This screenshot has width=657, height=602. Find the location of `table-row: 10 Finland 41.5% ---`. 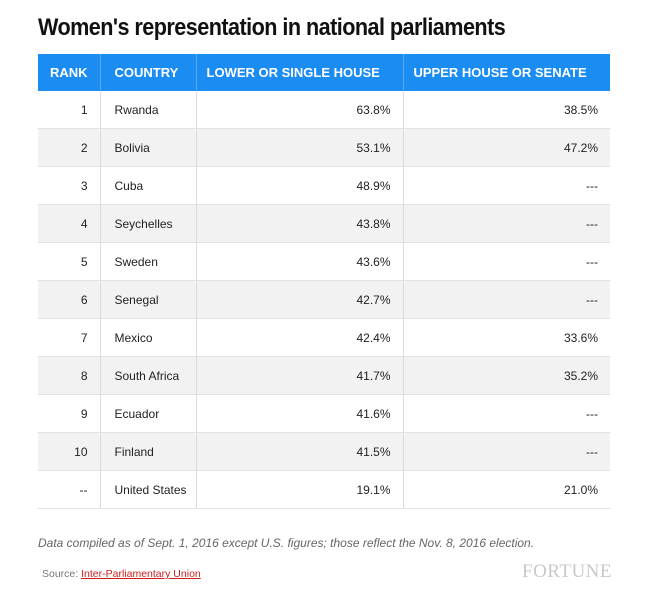

table-row: 10 Finland 41.5% --- is located at coordinates (324, 451).